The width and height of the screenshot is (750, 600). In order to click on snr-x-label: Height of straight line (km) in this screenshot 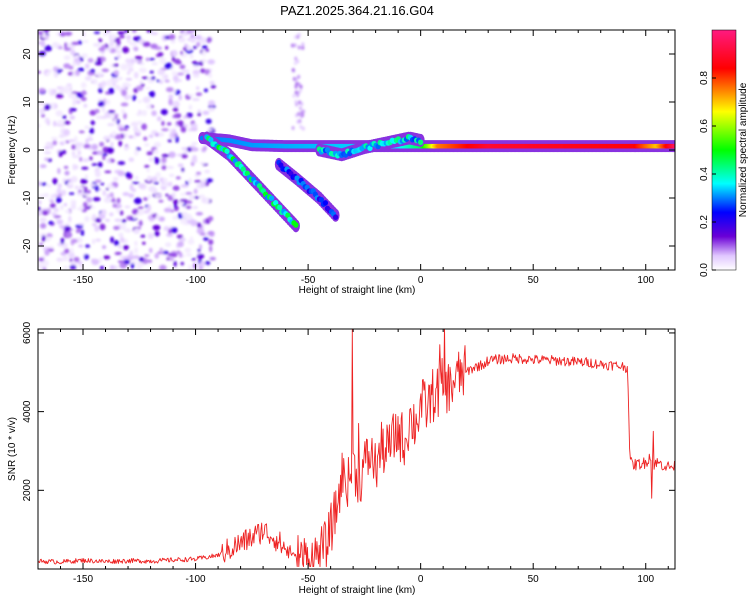, I will do `click(357, 590)`.